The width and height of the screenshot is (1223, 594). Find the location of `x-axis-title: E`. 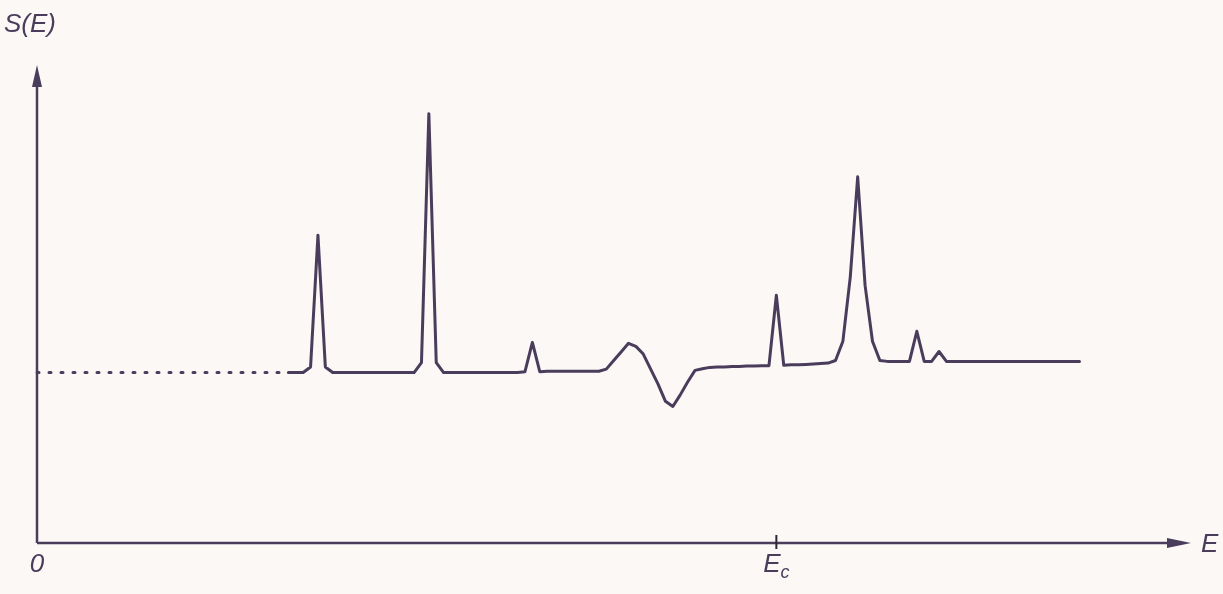

x-axis-title: E is located at coordinates (1210, 543).